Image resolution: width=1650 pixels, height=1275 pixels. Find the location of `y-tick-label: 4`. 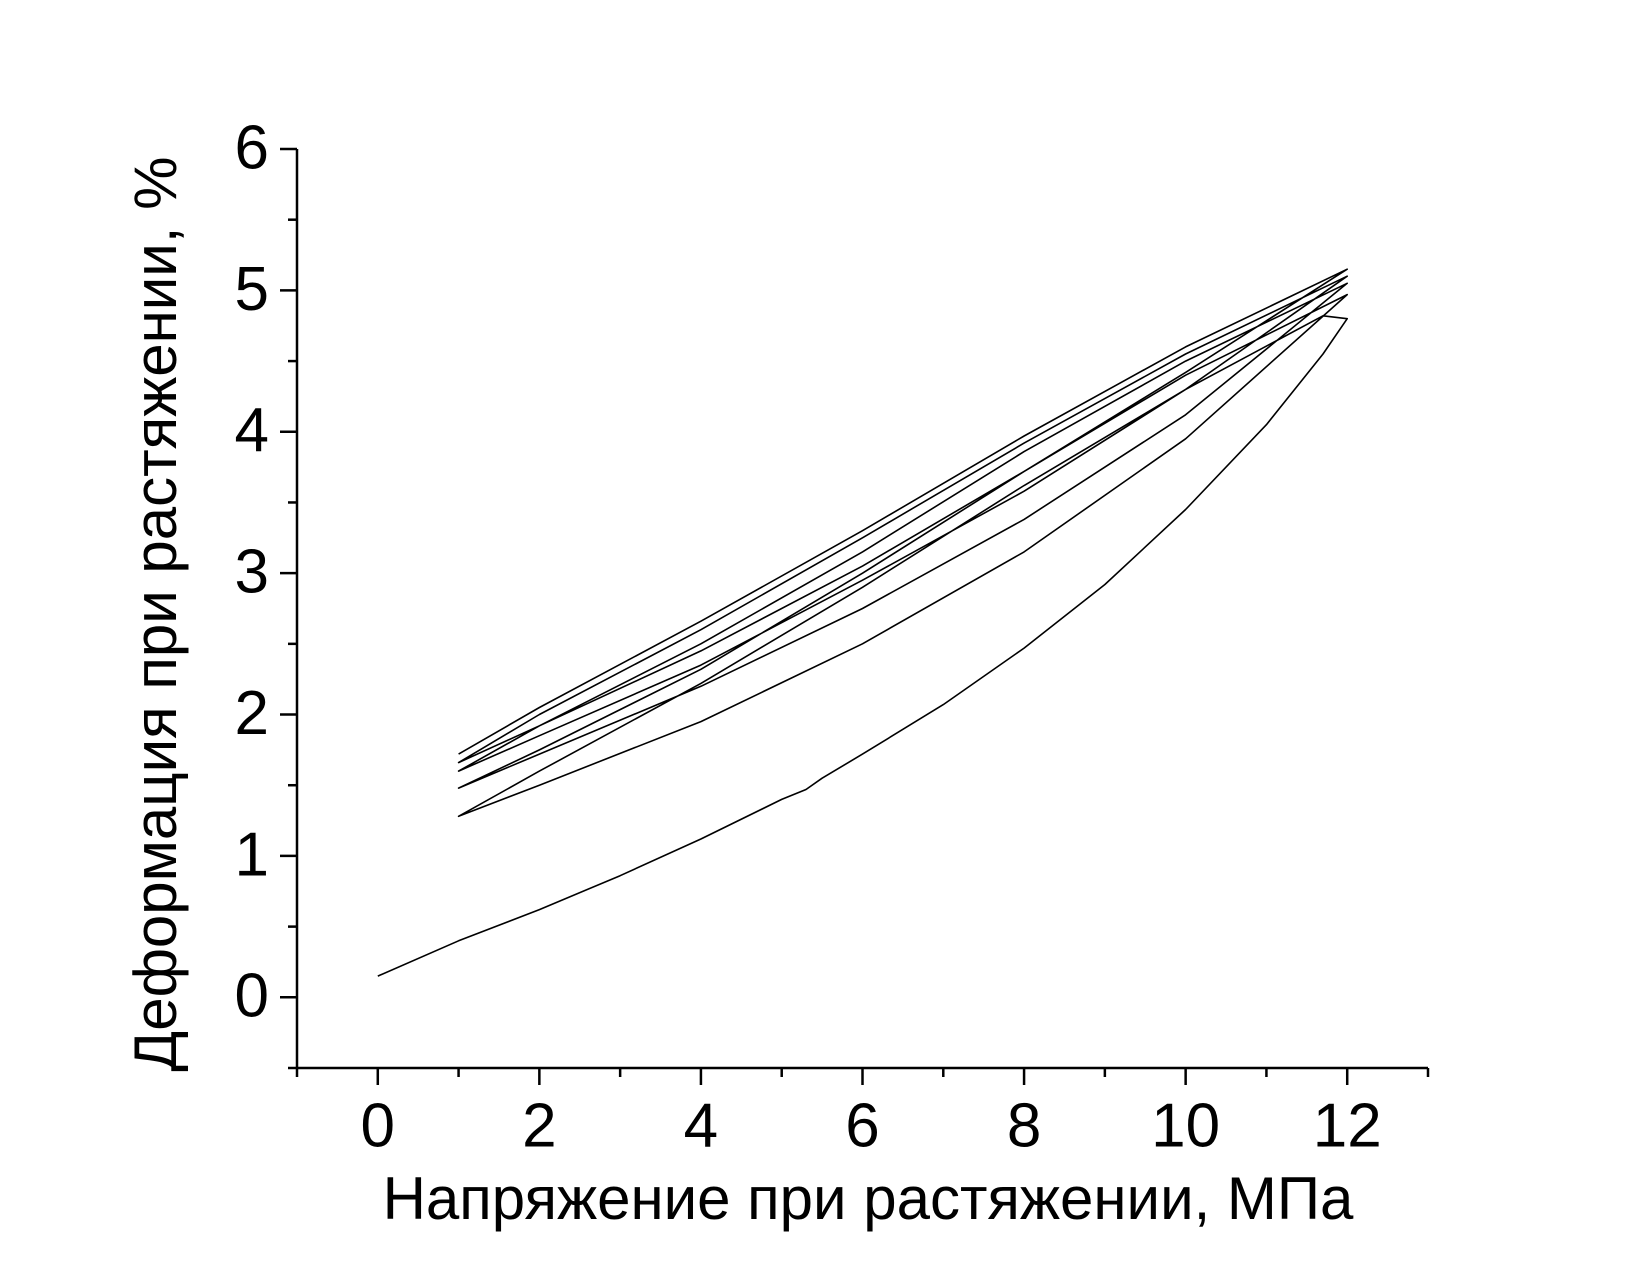

y-tick-label: 4 is located at coordinates (252, 430).